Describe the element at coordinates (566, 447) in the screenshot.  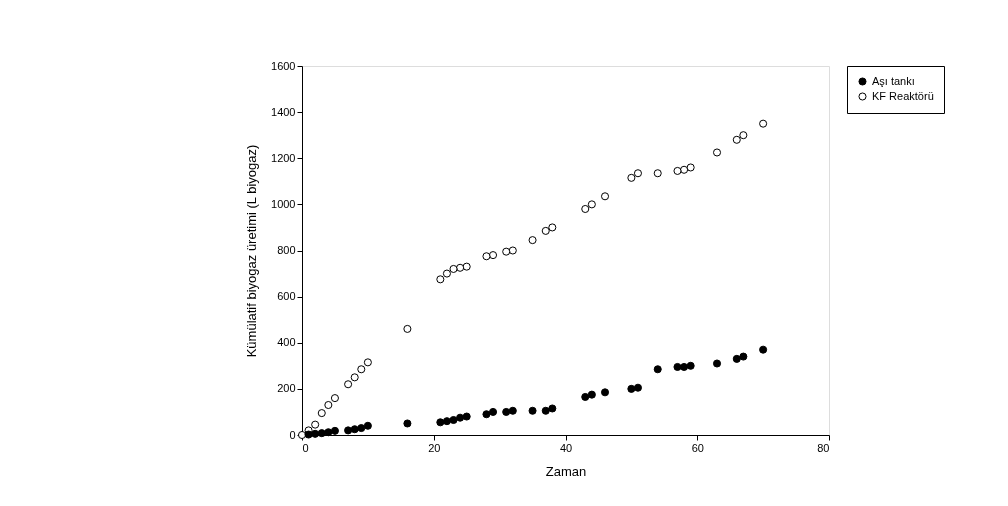
I see `x-tick-label: 40` at that location.